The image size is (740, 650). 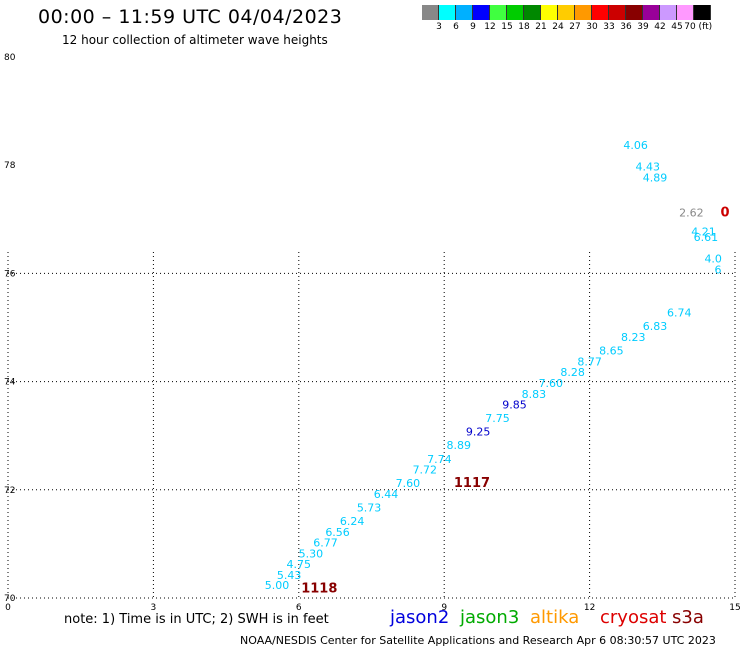 I want to click on y-tick-label: 74, so click(x=10, y=383).